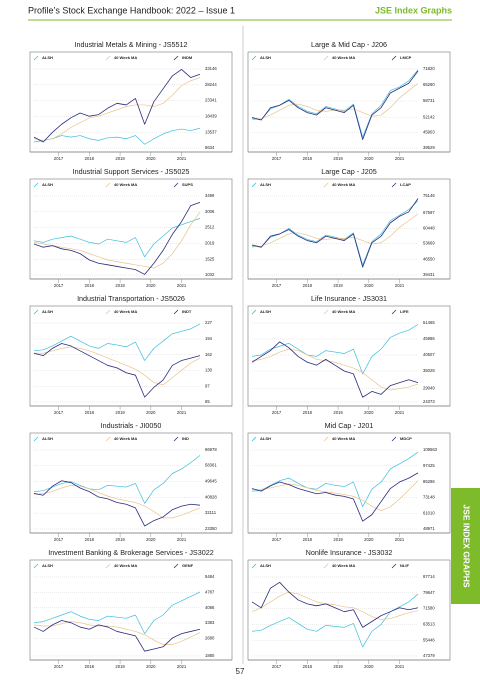 The height and width of the screenshot is (694, 480). I want to click on chart-title: Industrial Transportation - JS5026, so click(131, 298).